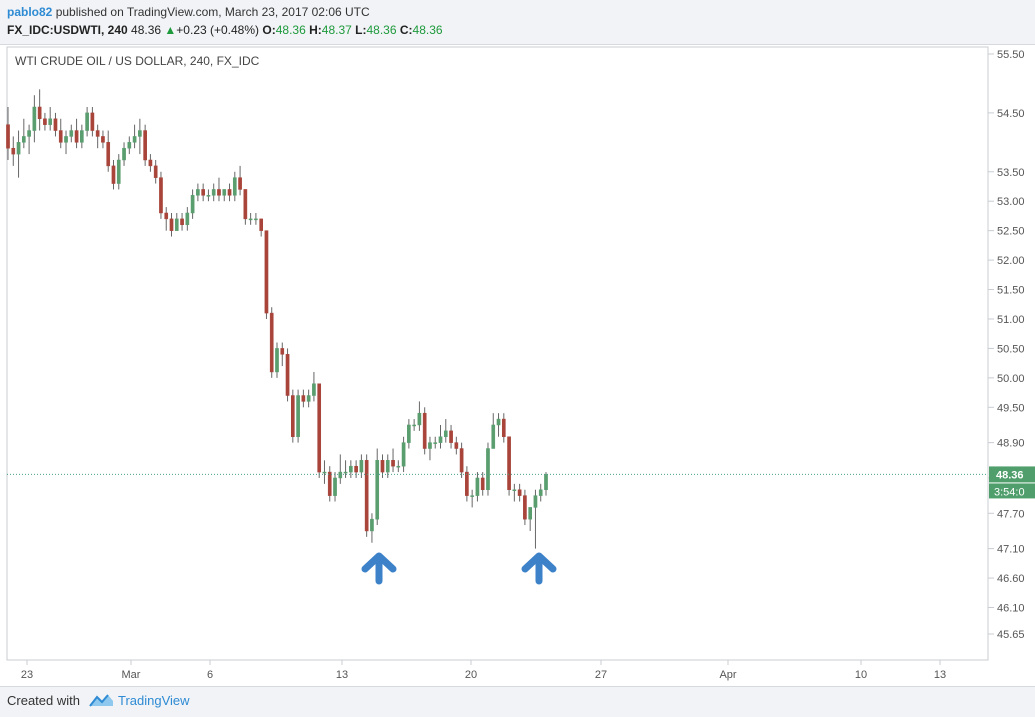 Image resolution: width=1035 pixels, height=717 pixels. I want to click on x-tick-label: 13, so click(342, 675).